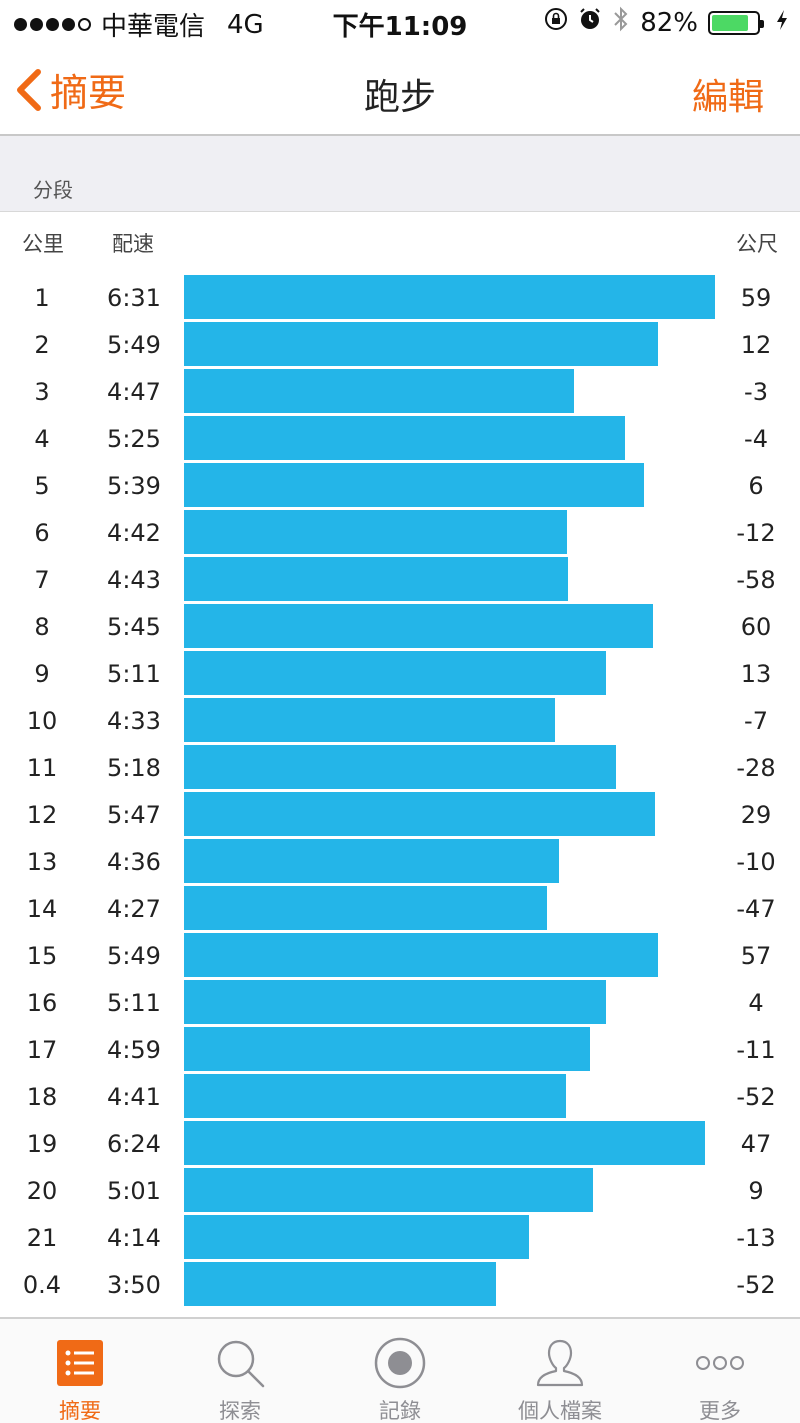  What do you see at coordinates (400, 767) in the screenshot?
I see `split-row: 11 5:18 -28` at bounding box center [400, 767].